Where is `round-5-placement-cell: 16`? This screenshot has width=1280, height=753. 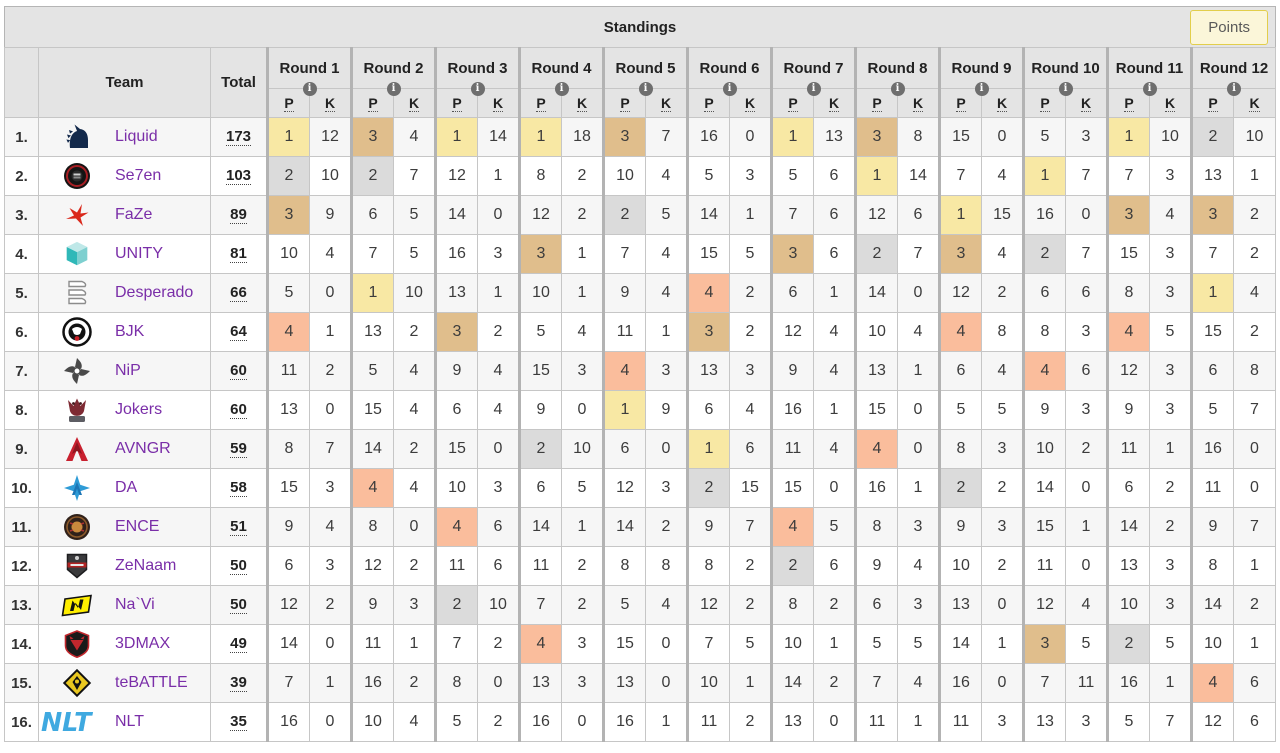
round-5-placement-cell: 16 is located at coordinates (624, 722).